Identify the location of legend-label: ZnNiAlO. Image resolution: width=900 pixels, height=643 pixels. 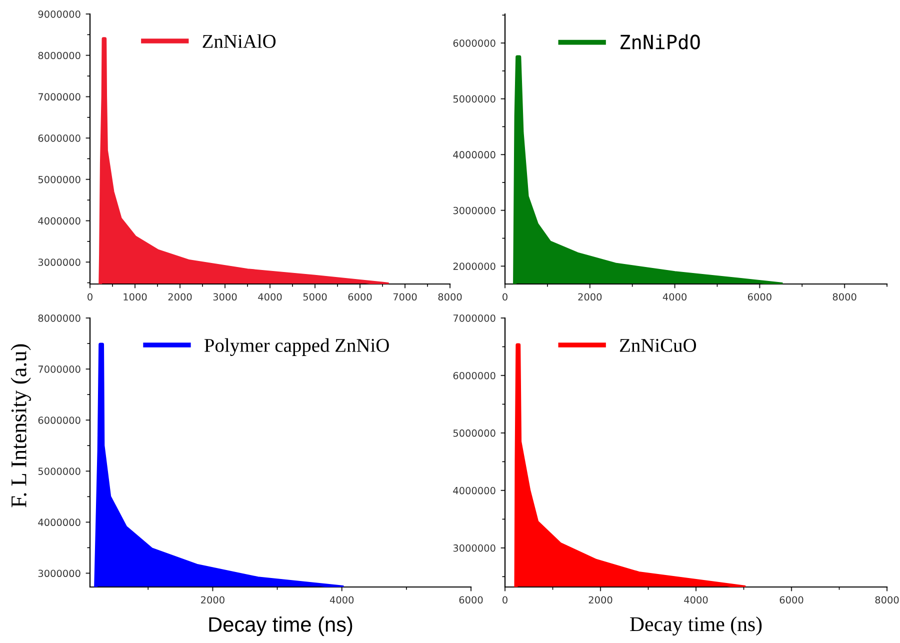
(239, 41).